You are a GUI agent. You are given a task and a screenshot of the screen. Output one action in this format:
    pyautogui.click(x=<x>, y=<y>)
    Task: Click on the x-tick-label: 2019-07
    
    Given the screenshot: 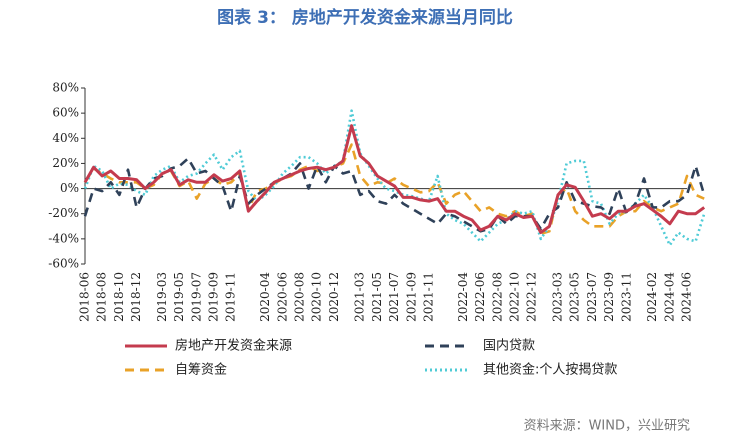 What is the action you would take?
    pyautogui.click(x=196, y=297)
    